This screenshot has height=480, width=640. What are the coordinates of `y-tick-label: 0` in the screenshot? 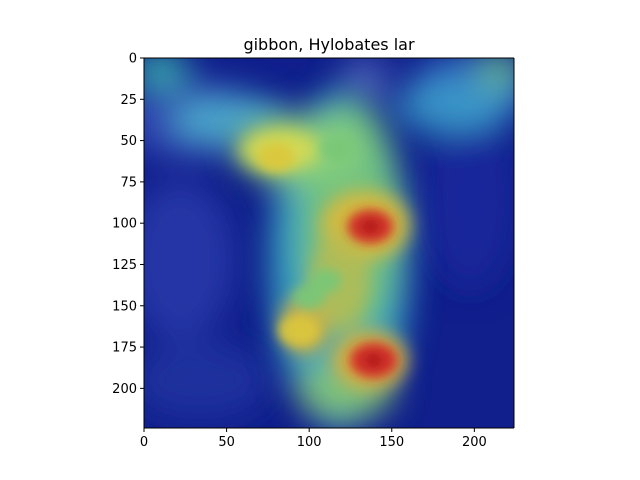 It's located at (133, 59).